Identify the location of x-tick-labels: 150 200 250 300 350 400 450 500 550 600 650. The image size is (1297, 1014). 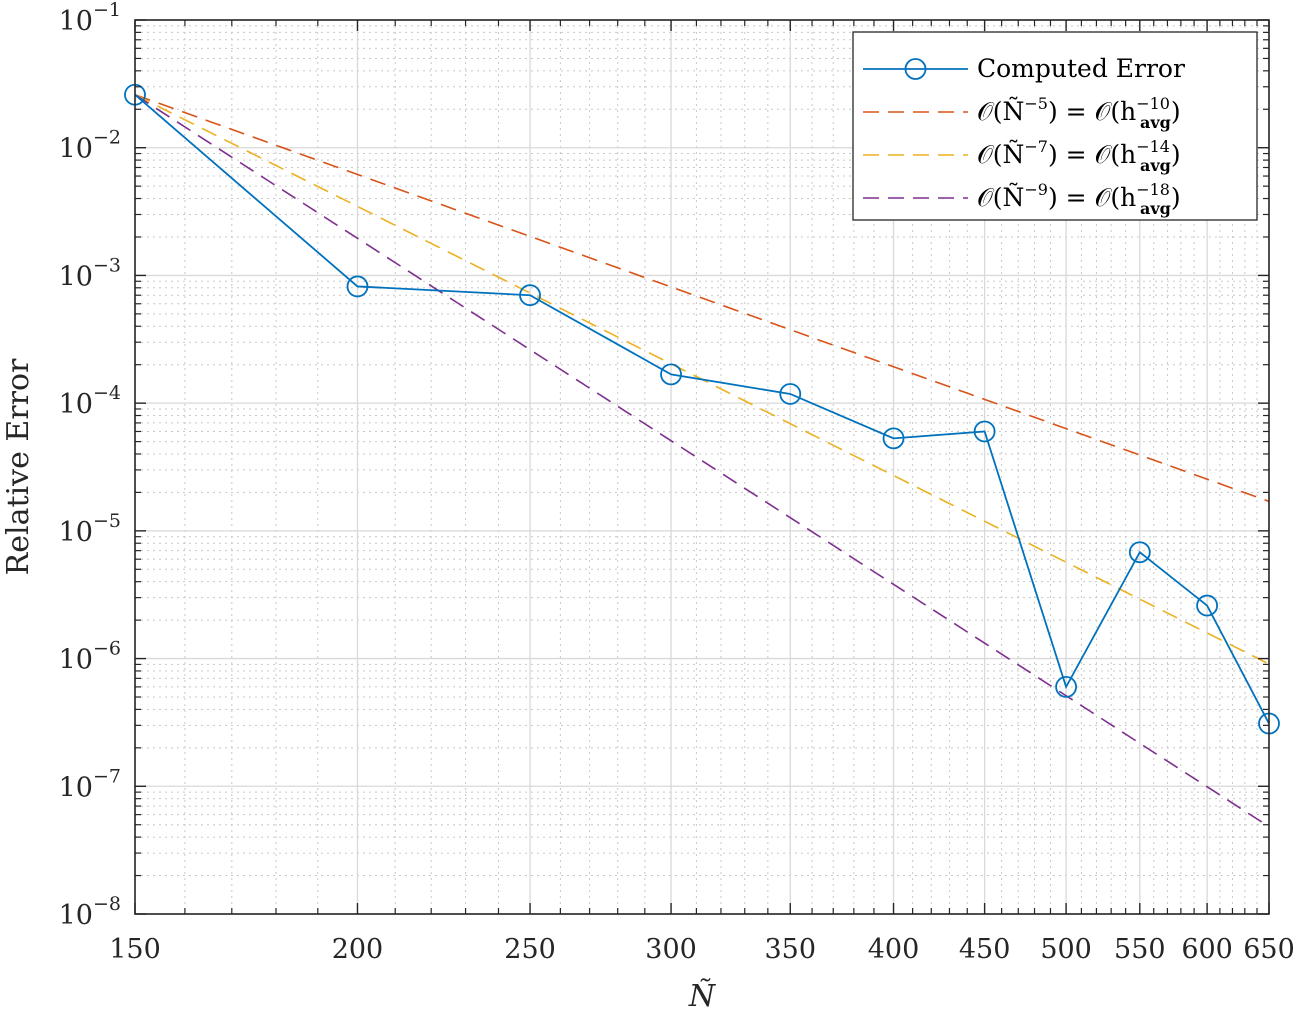
(702, 949).